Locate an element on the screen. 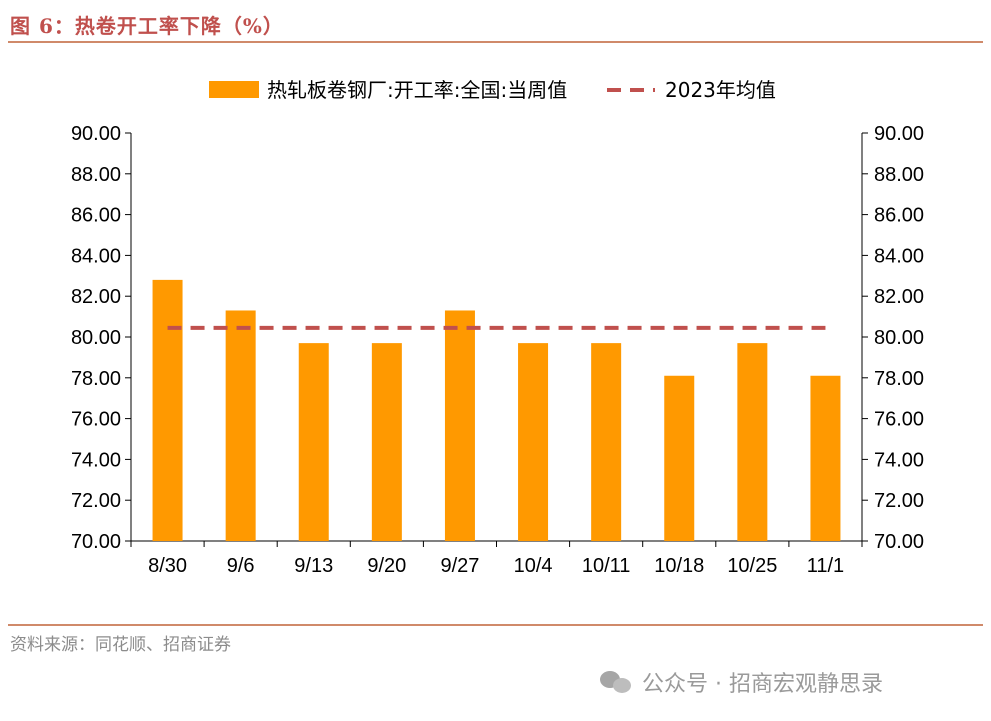  x-tick-label: 10/25 is located at coordinates (752, 566).